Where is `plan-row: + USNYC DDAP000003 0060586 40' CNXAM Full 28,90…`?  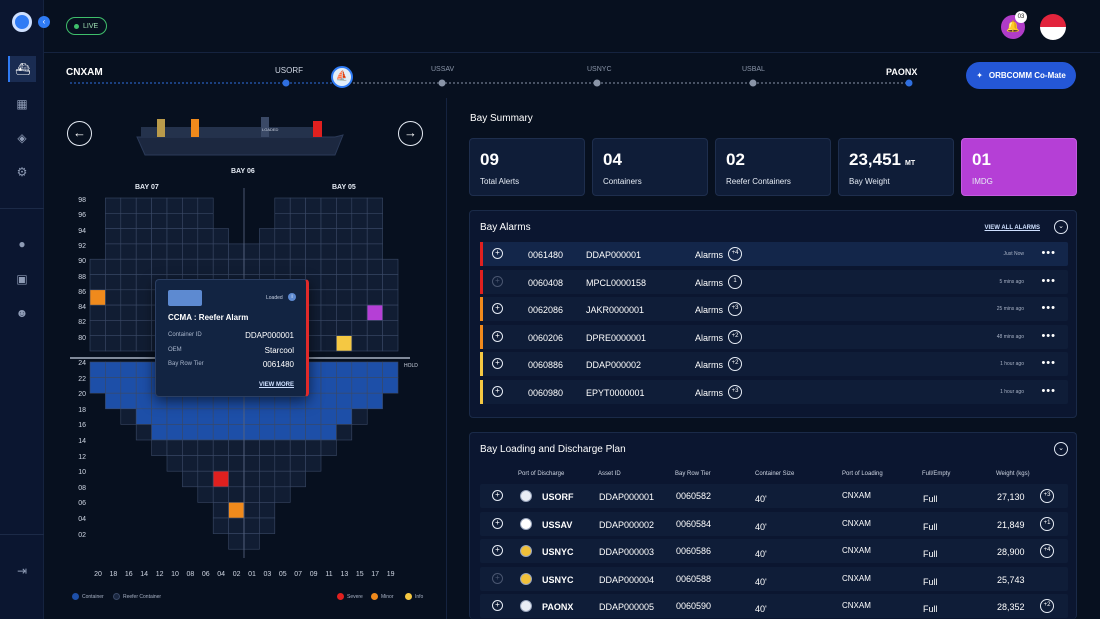 plan-row: + USNYC DDAP000003 0060586 40' CNXAM Full 28,90… is located at coordinates (774, 551).